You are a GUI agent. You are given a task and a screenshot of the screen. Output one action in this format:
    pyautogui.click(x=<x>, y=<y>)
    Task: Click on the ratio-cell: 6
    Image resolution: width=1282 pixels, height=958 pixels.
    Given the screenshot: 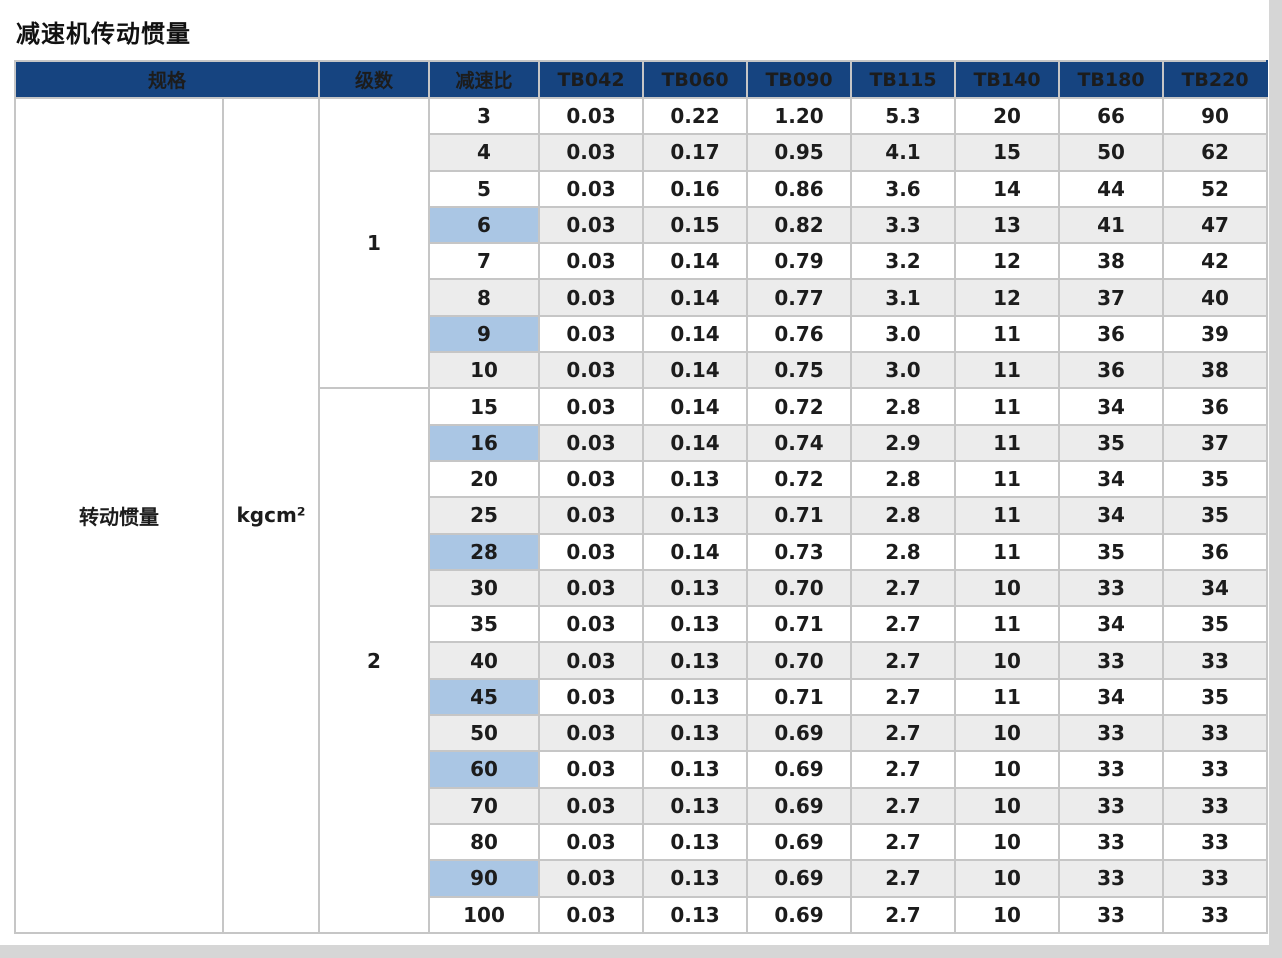 What is the action you would take?
    pyautogui.click(x=484, y=225)
    